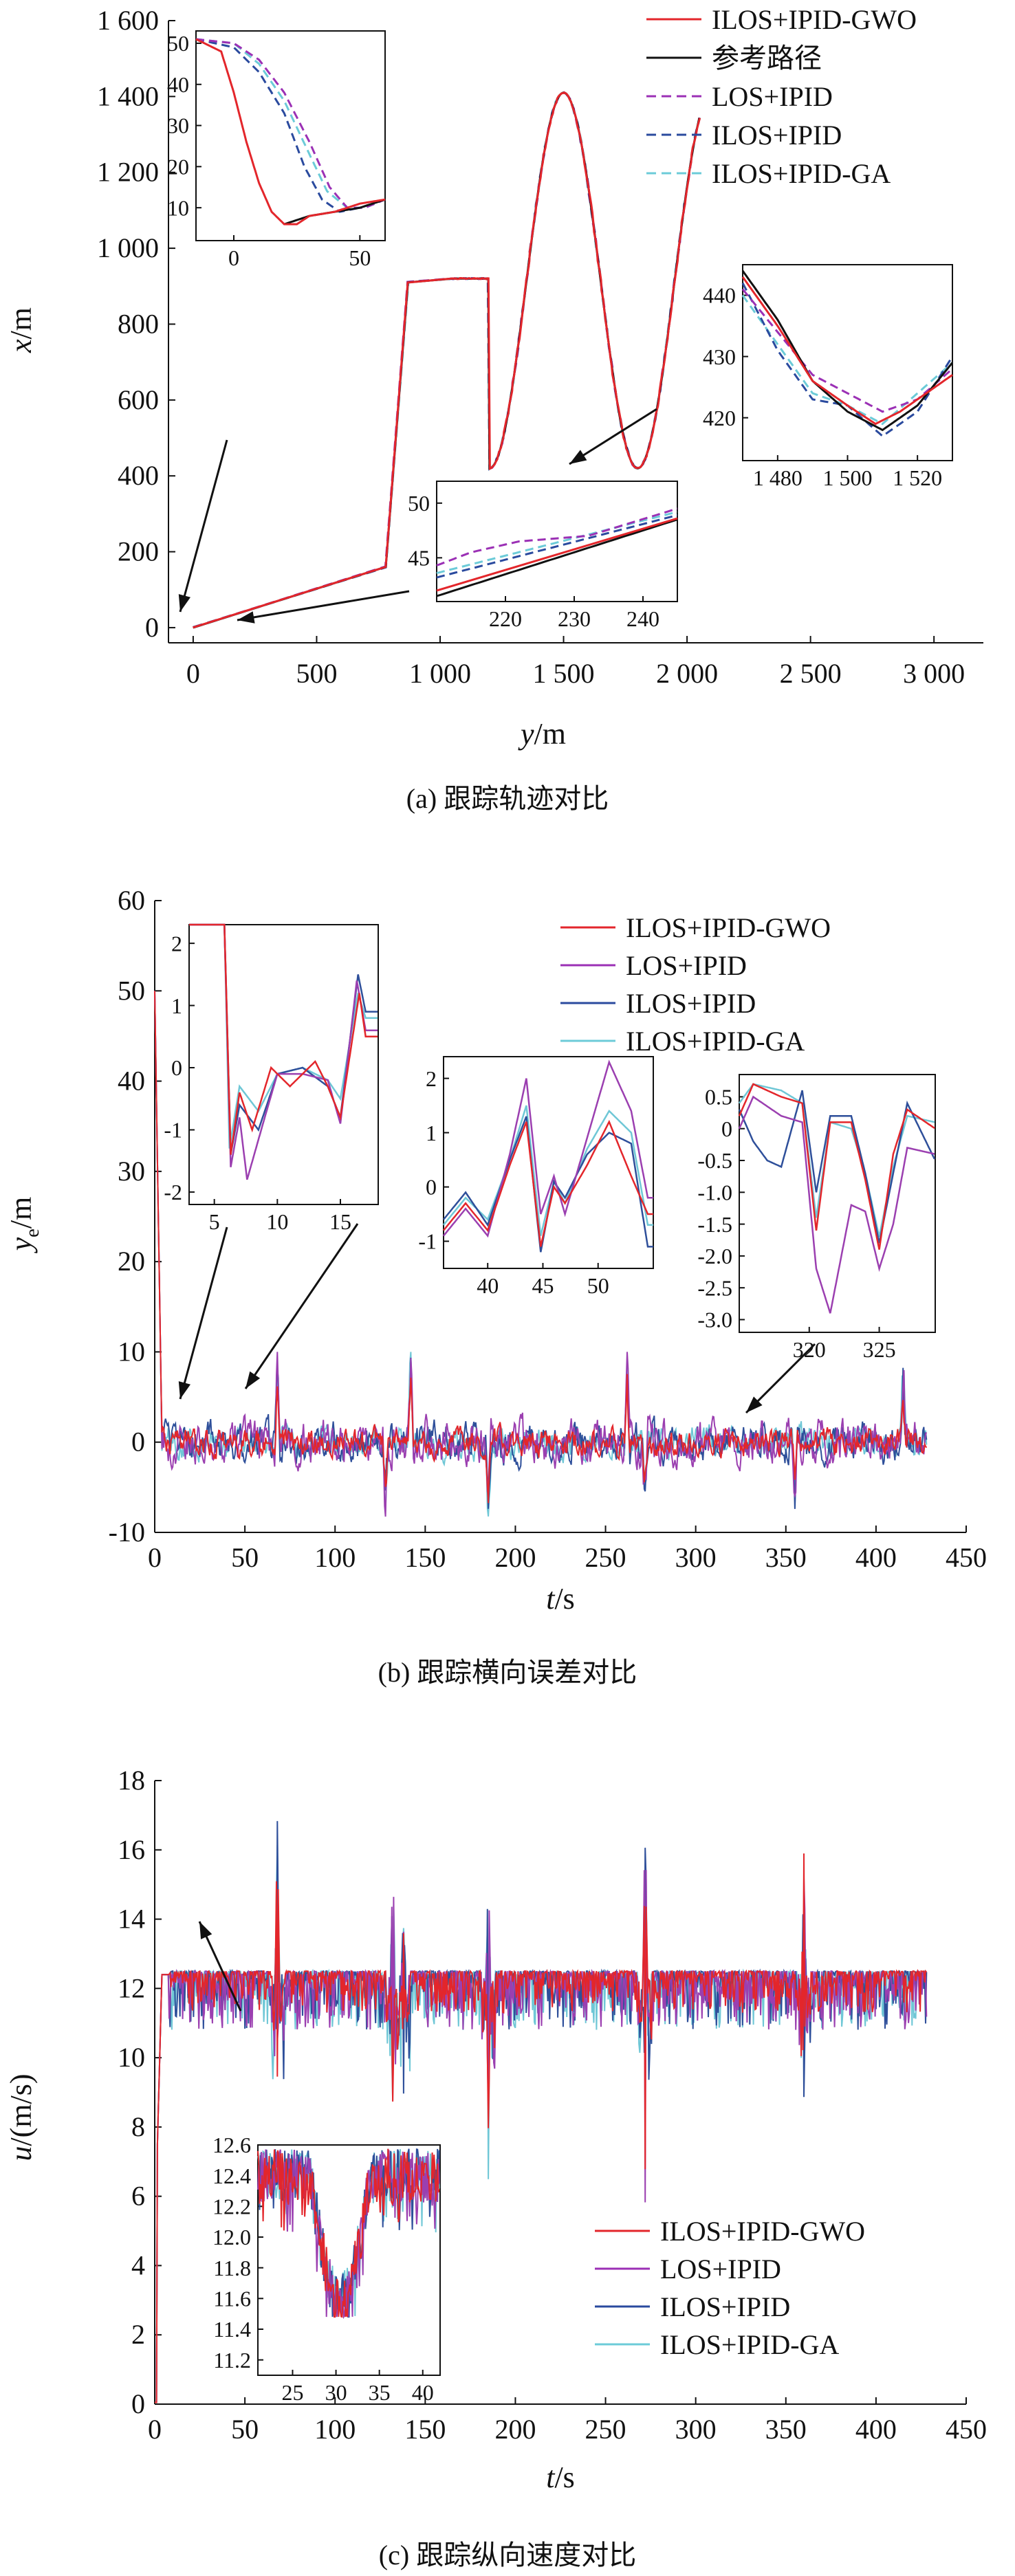 The width and height of the screenshot is (1015, 2576). I want to click on legend-label-los: LOS+IPID, so click(720, 2269).